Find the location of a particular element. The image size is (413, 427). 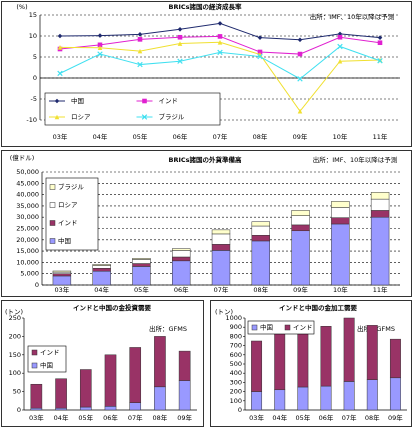

y-tick-label: 50,000 is located at coordinates (27, 172).